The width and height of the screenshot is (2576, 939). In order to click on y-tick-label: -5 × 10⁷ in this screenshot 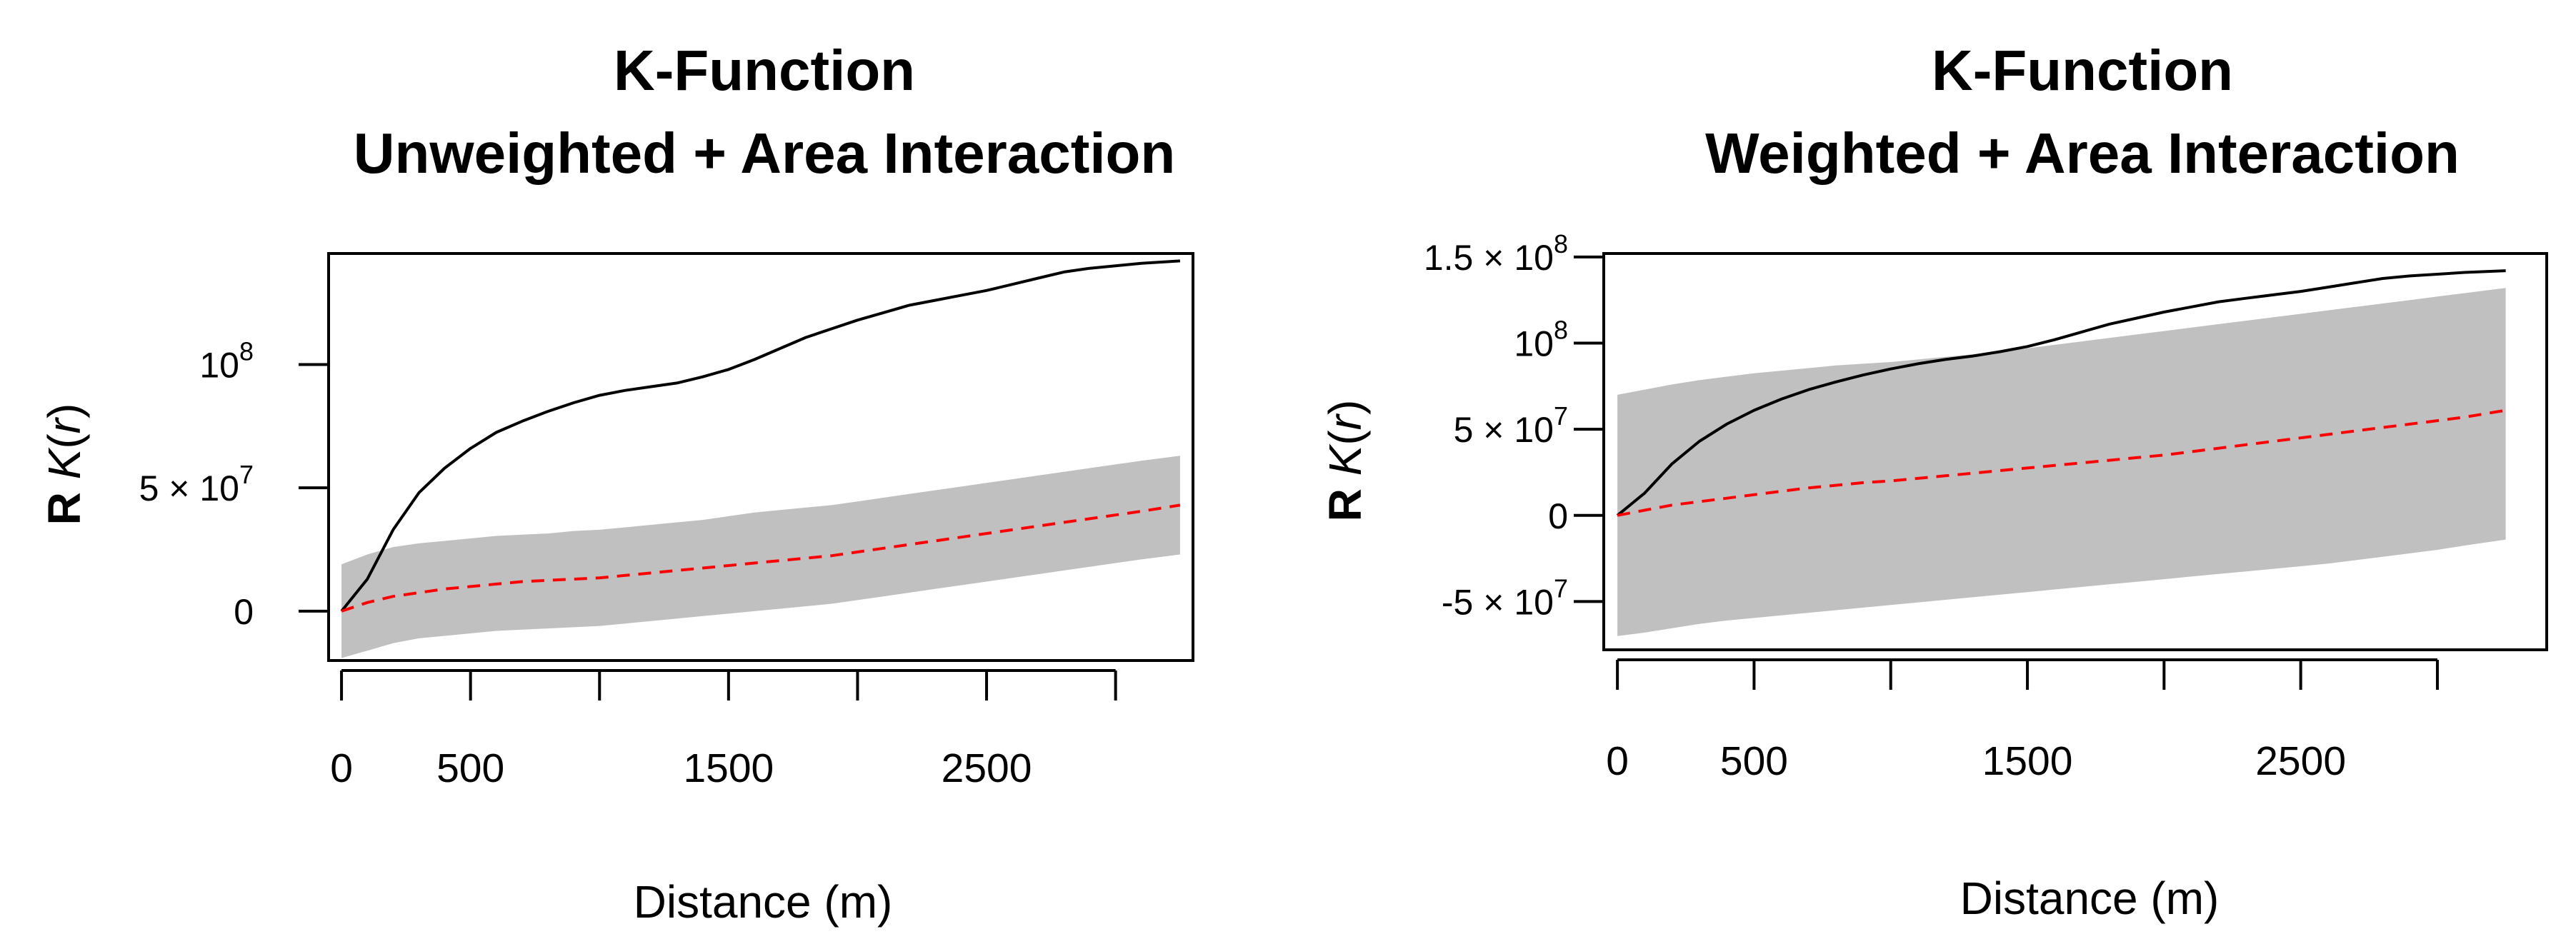, I will do `click(1505, 597)`.